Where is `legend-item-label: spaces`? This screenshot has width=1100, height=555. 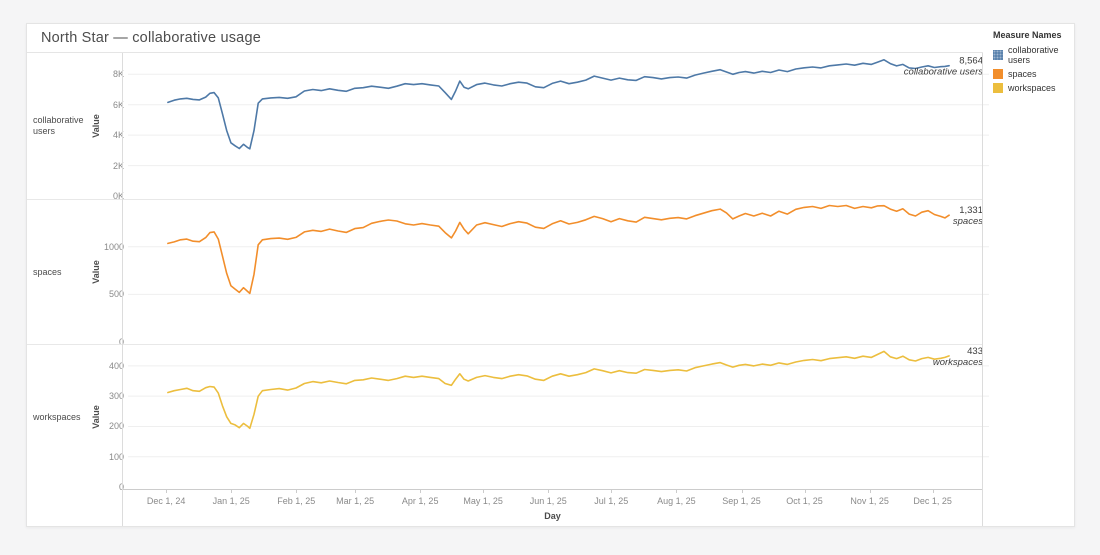
legend-item-label: spaces is located at coordinates (1022, 74).